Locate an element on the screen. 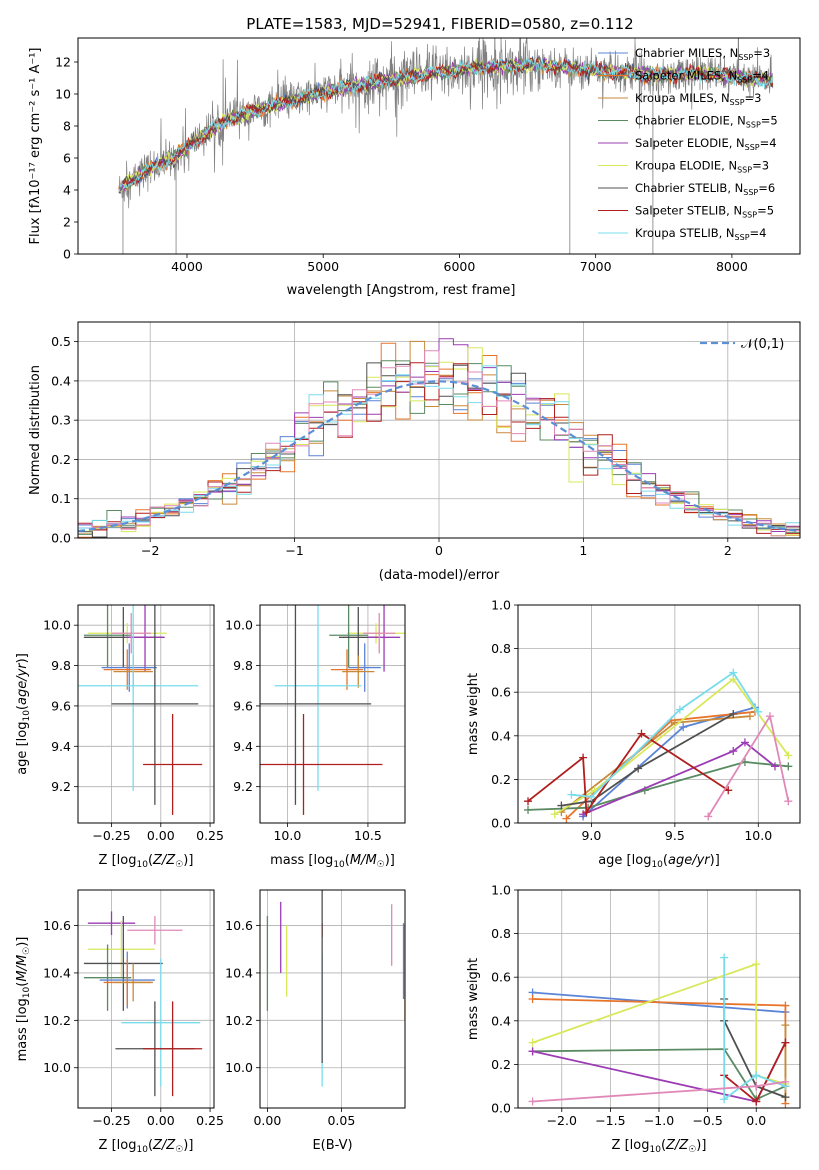 The height and width of the screenshot is (1170, 819). weight_vs_age-ytick-label: 1.0 is located at coordinates (501, 605).